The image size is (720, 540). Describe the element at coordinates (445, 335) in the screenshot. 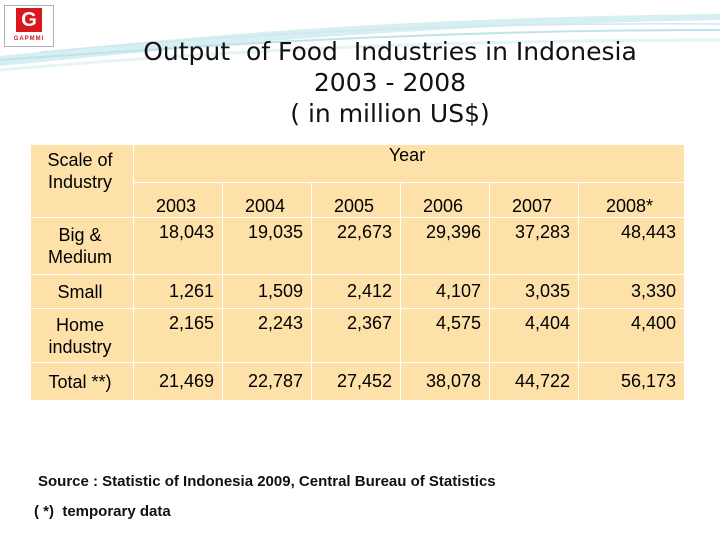

I see `cell: 4,575` at that location.